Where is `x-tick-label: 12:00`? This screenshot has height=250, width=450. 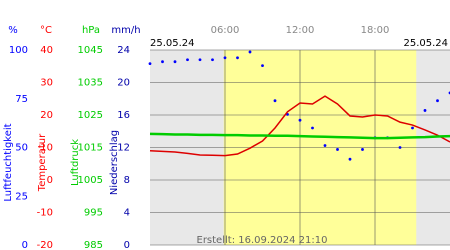
x-tick-label: 12:00 is located at coordinates (300, 30).